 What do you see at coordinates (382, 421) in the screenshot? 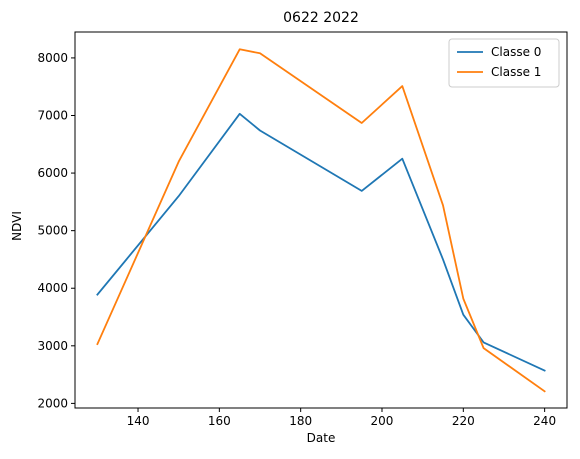
I see `x-tick-label: 200` at bounding box center [382, 421].